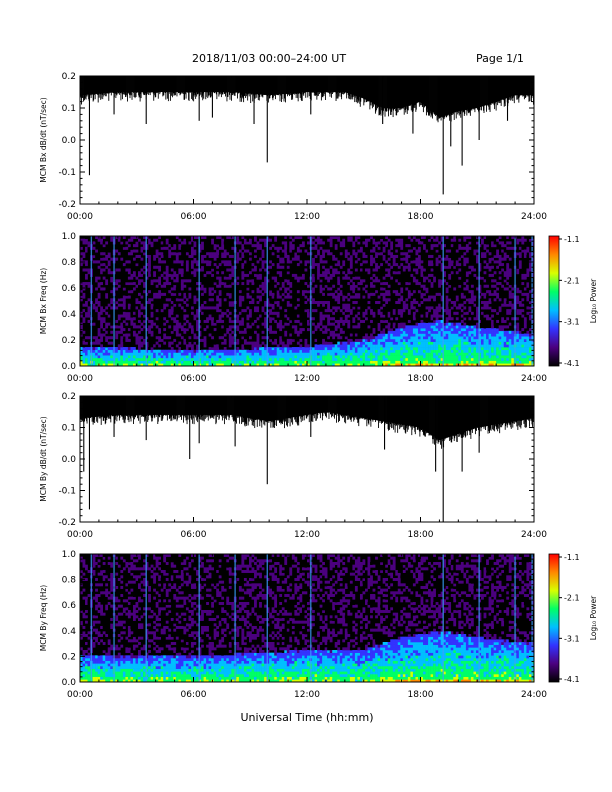  Describe the element at coordinates (421, 217) in the screenshot. I see `x-tick-label: 18:00` at that location.